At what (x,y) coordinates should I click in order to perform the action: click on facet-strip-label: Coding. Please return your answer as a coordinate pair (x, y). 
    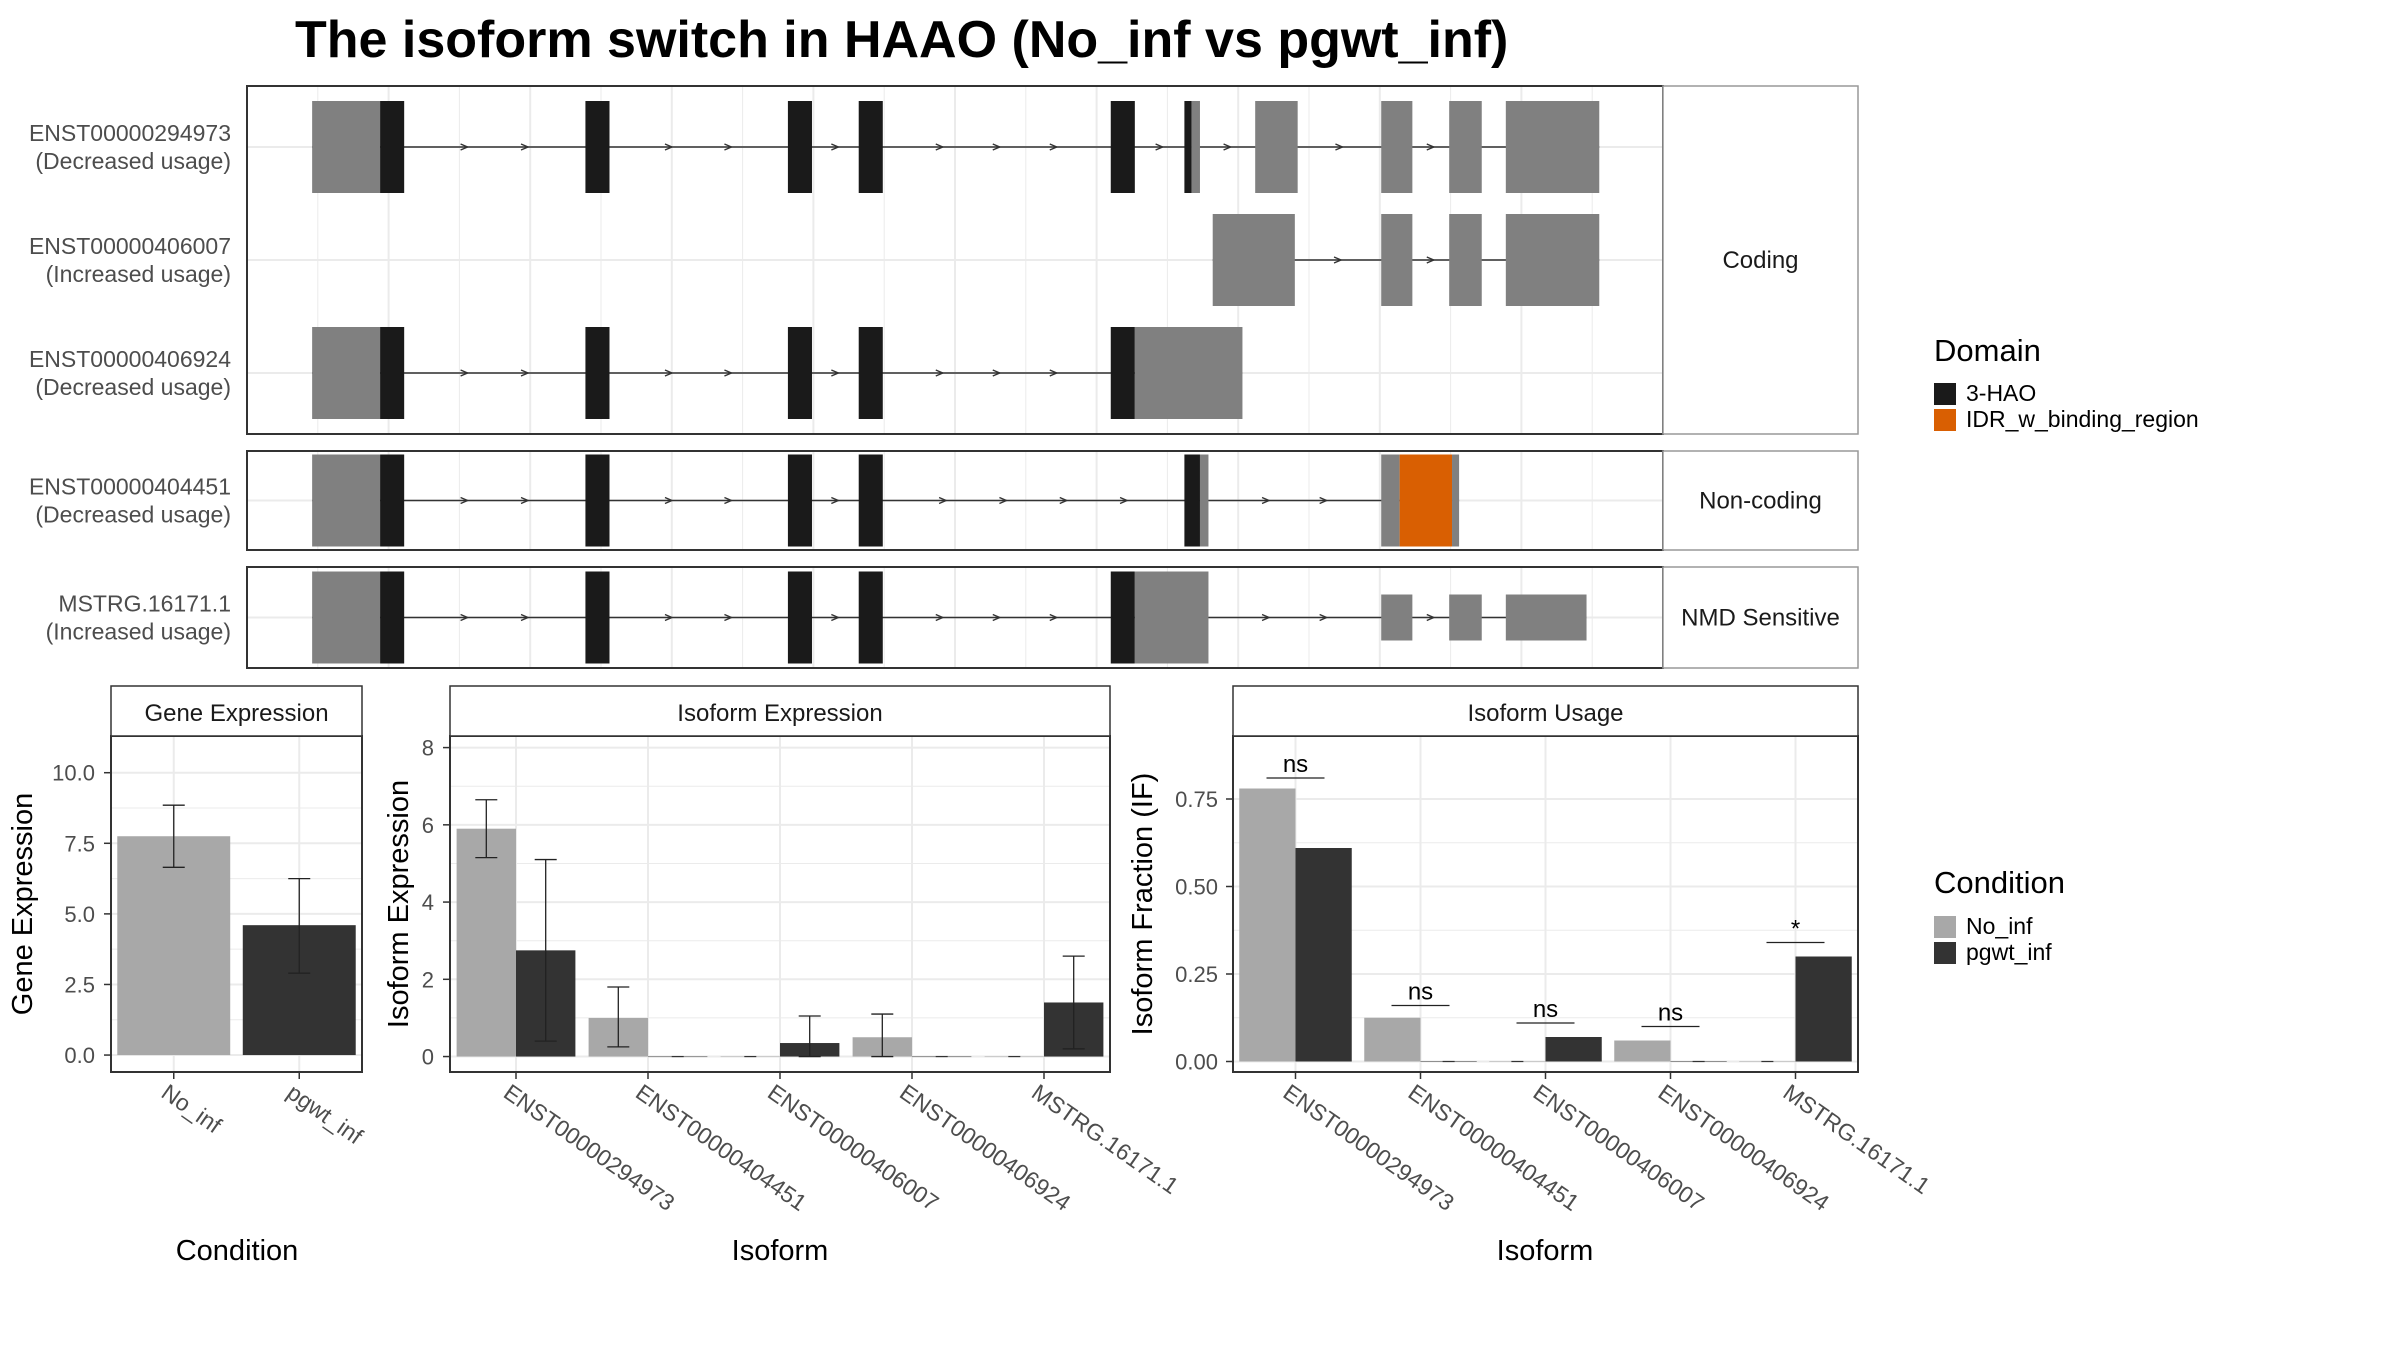
    Looking at the image, I should click on (1760, 260).